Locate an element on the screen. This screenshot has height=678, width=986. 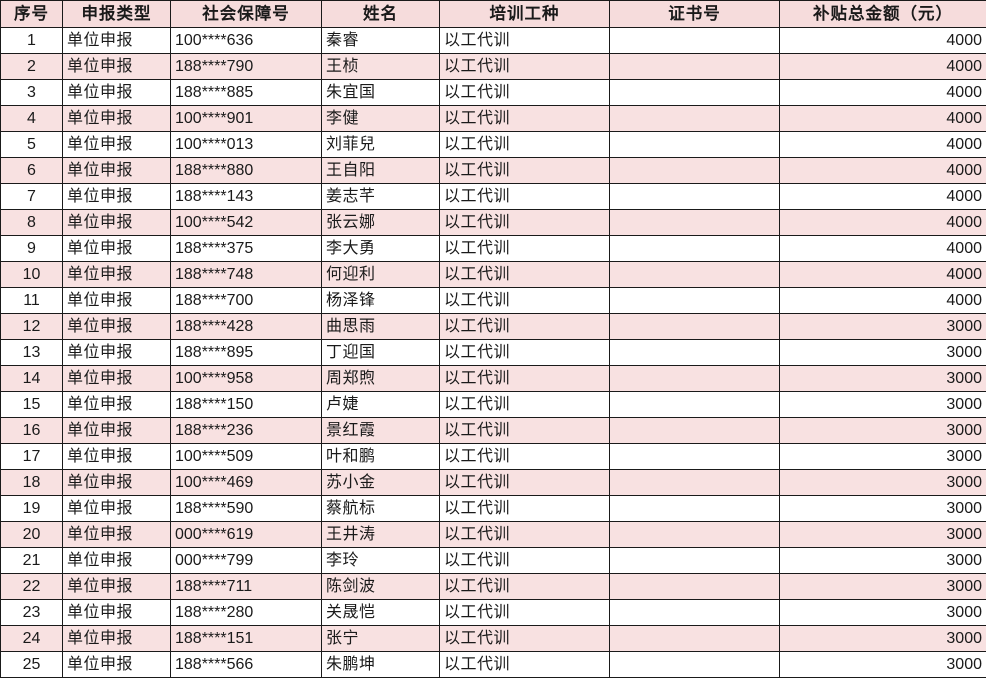
cell-ssn: 188****375 is located at coordinates (246, 249).